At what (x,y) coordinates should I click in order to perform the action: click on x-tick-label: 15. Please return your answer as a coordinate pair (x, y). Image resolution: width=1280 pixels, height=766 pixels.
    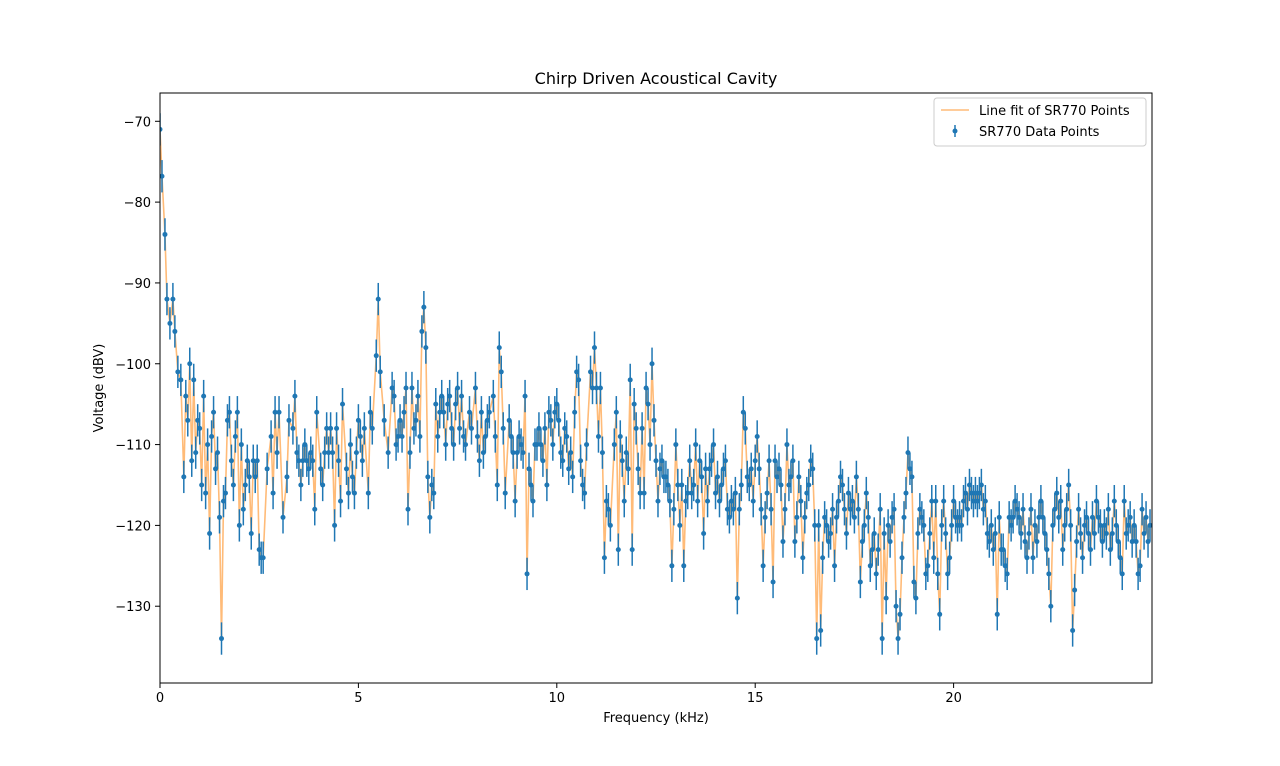
    Looking at the image, I should click on (755, 698).